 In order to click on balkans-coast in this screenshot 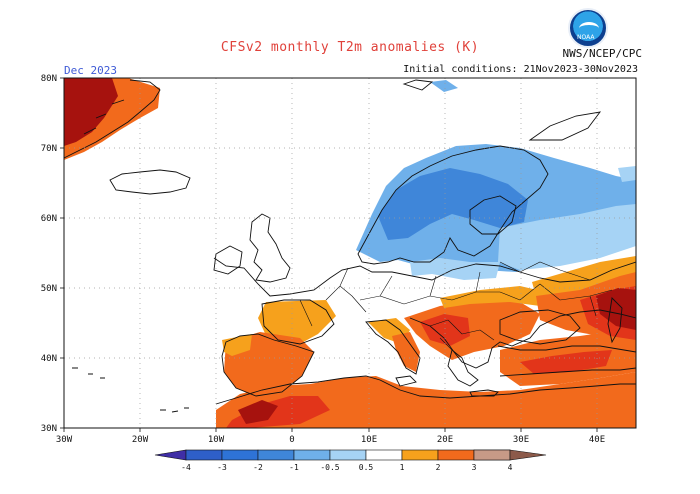, I will do `click(523, 339)`.